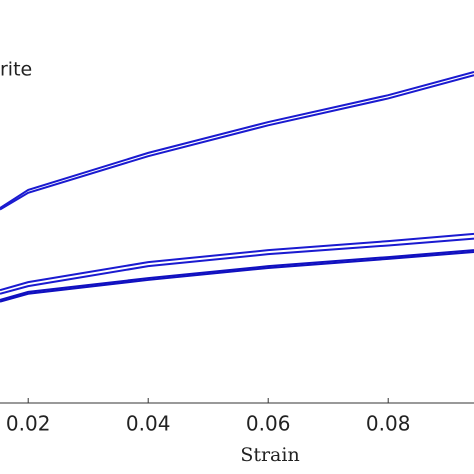 The width and height of the screenshot is (474, 474). I want to click on x-tick-label: 0.04, so click(148, 424).